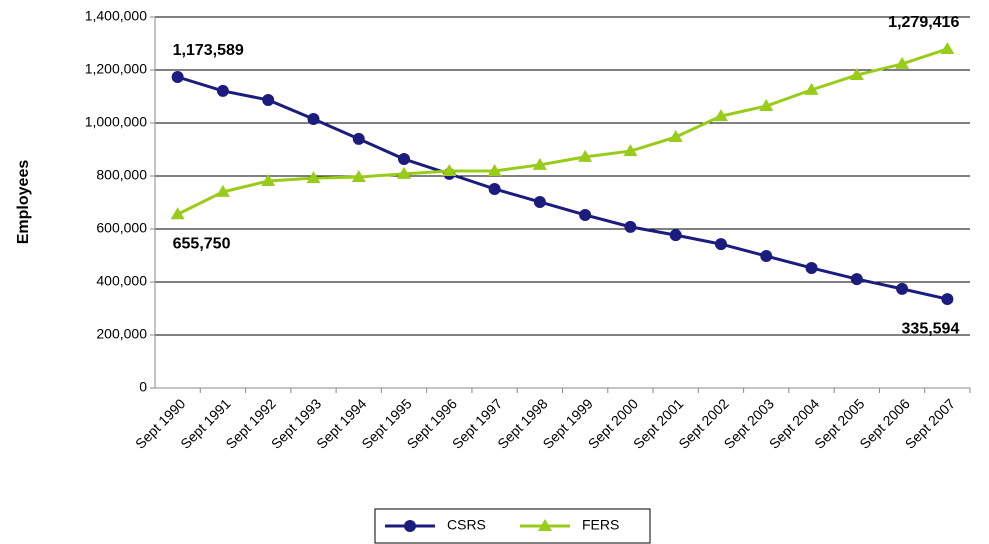  I want to click on y-tick-label: 400,000, so click(121, 281).